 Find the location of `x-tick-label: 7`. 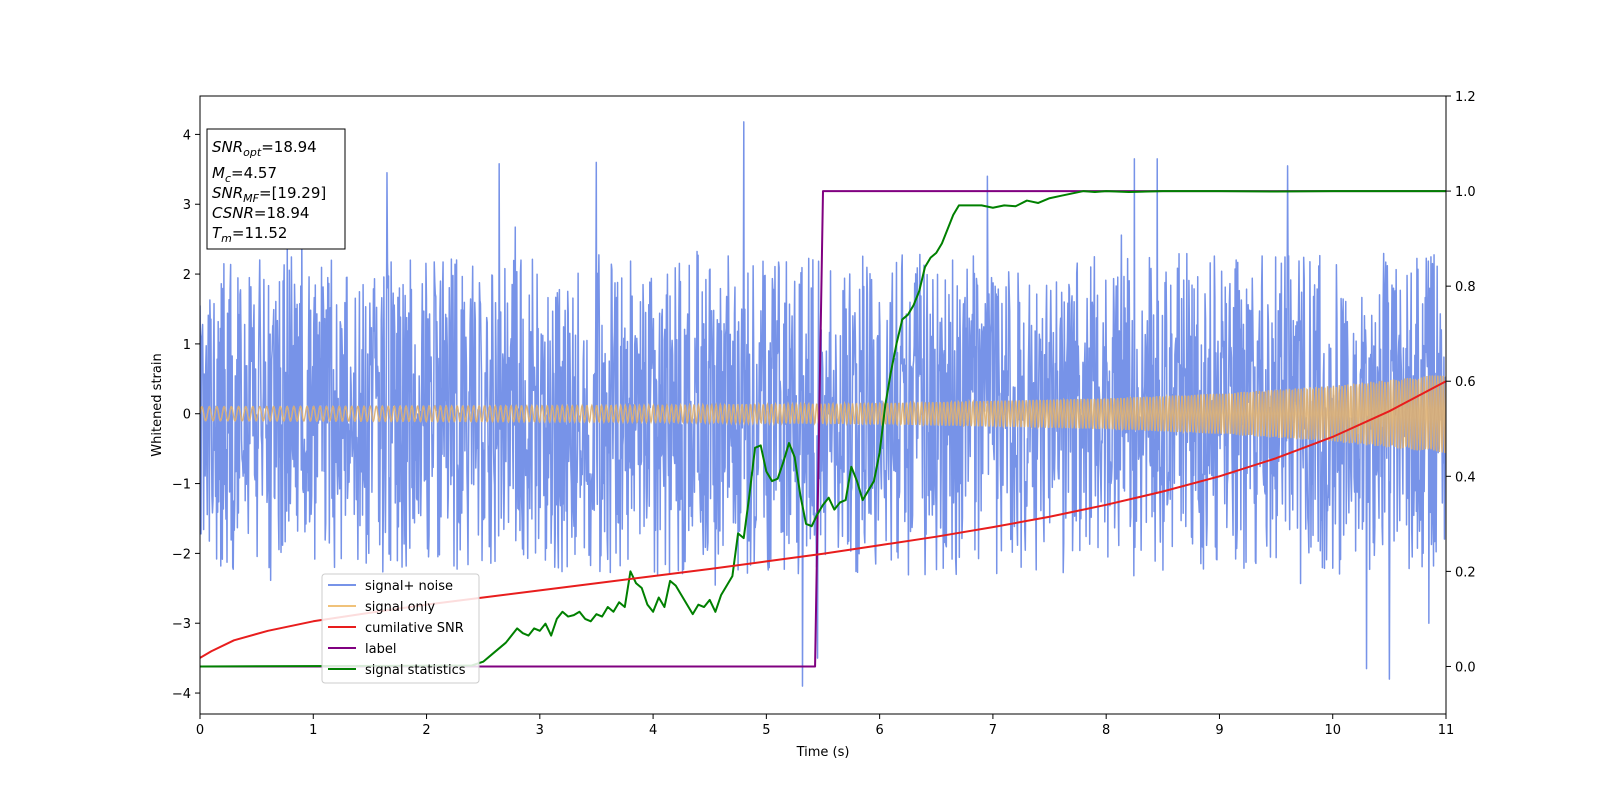

x-tick-label: 7 is located at coordinates (993, 730).